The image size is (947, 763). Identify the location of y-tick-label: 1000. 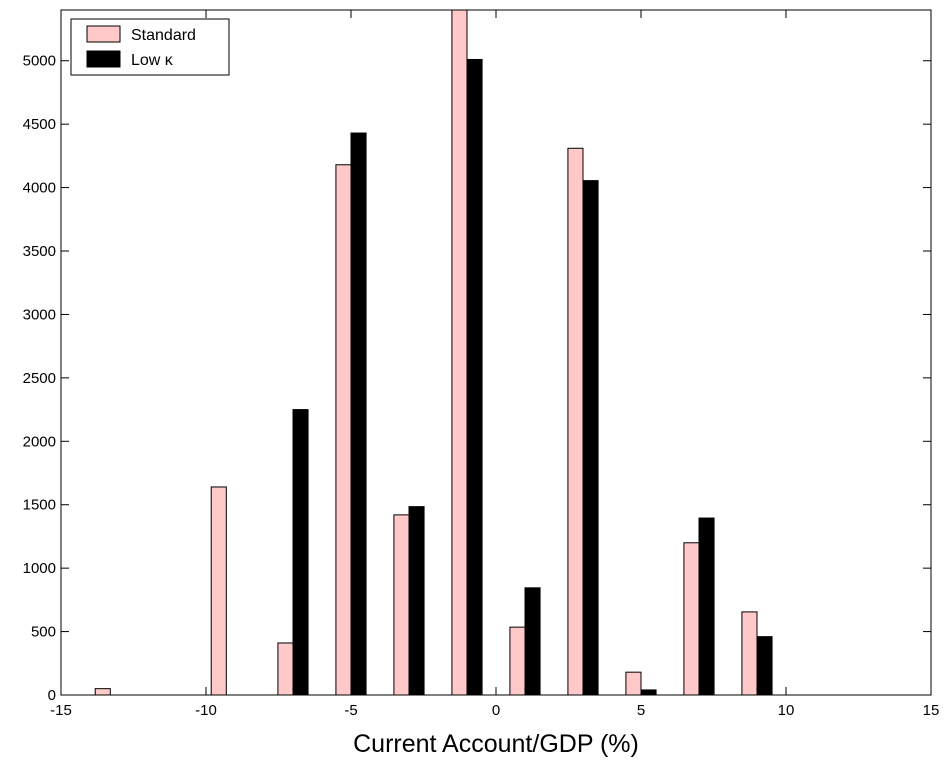
(39, 568).